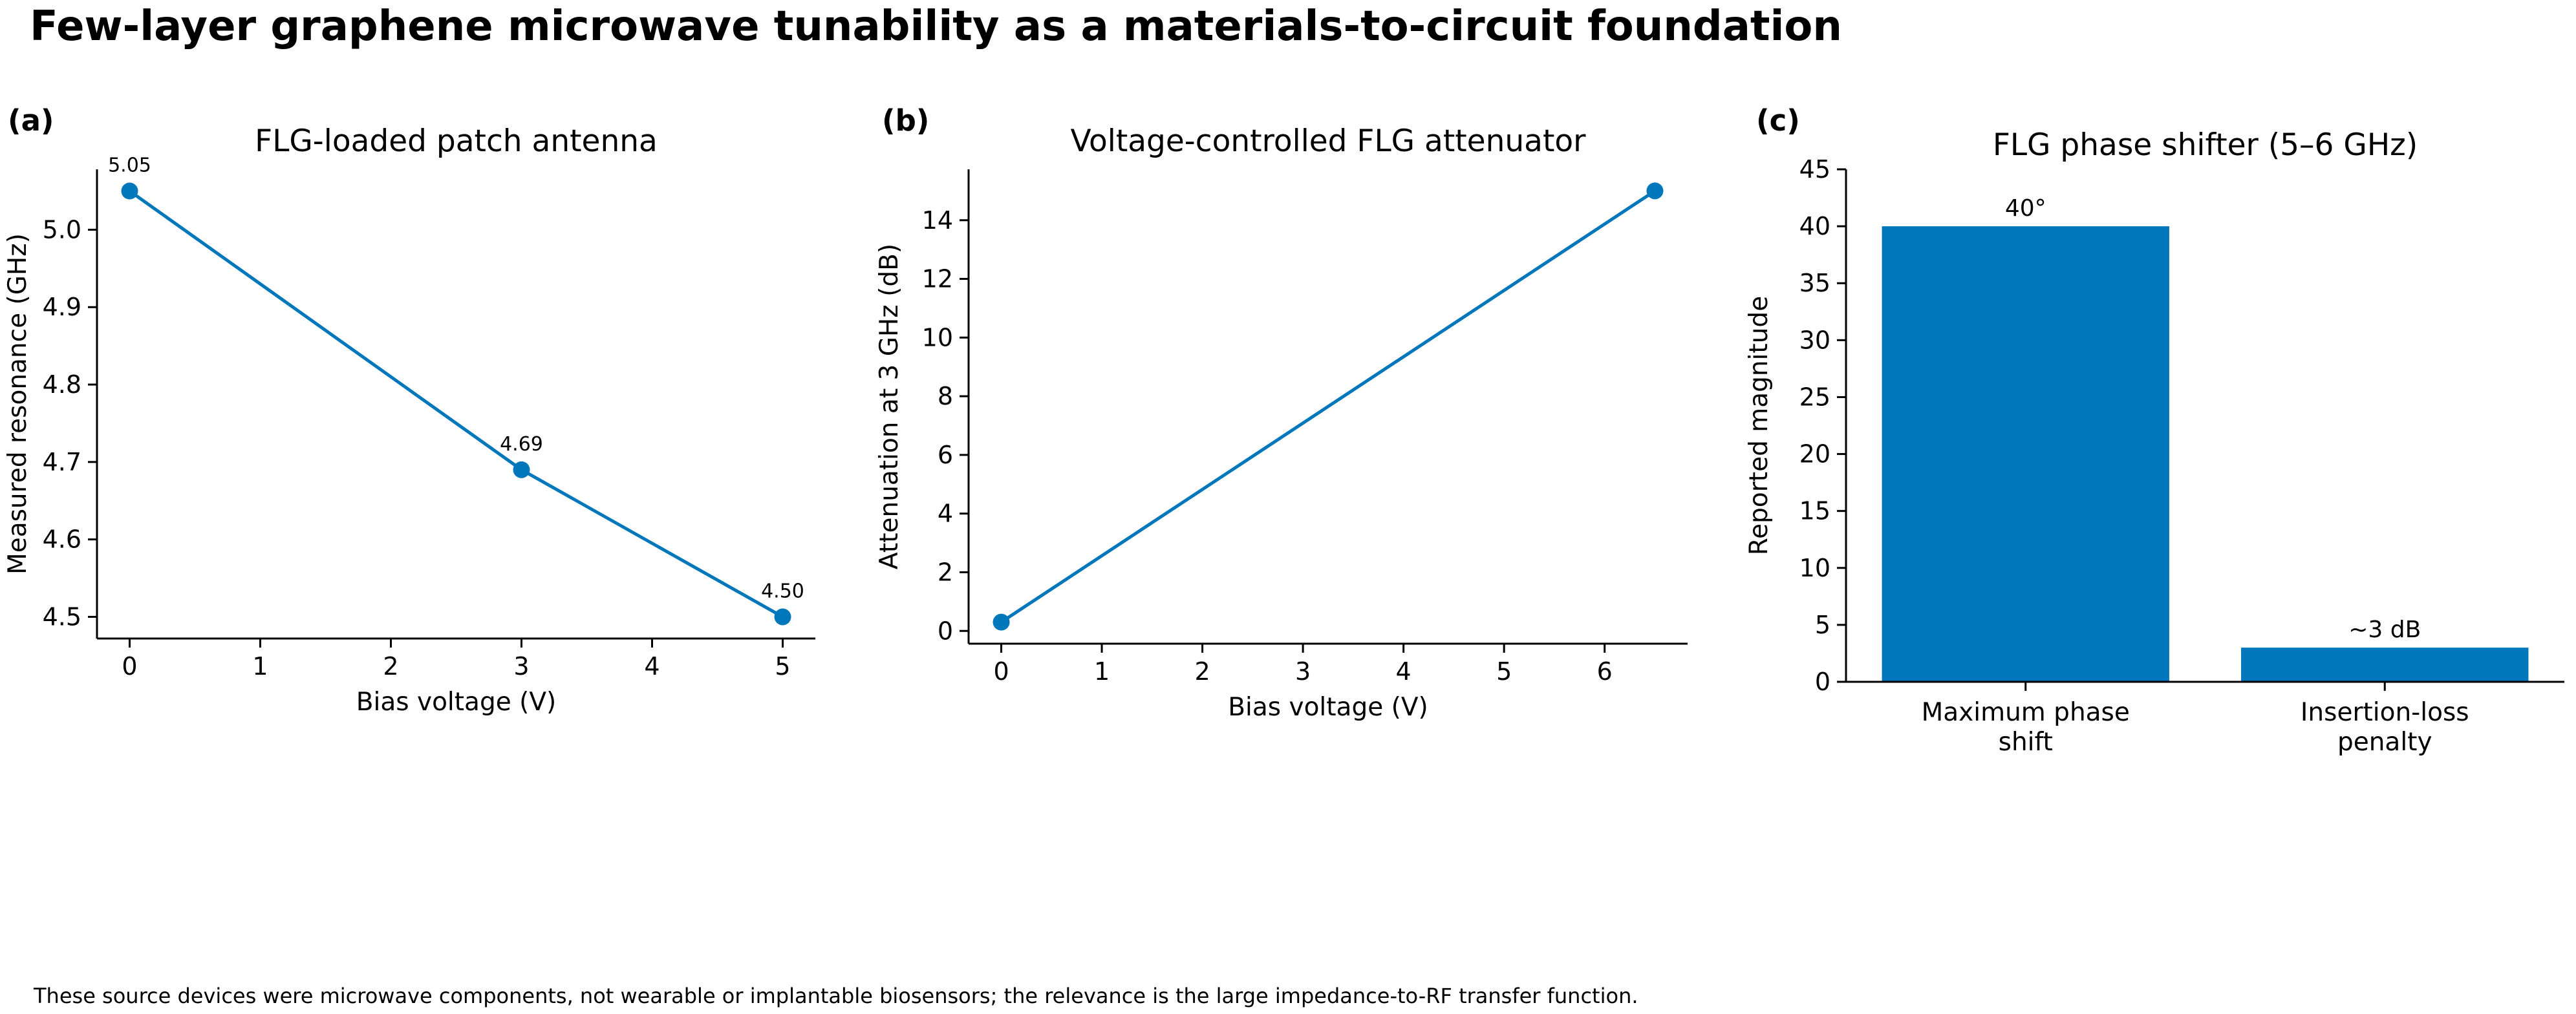  Describe the element at coordinates (1814, 169) in the screenshot. I see `y-tick-label: 45` at that location.